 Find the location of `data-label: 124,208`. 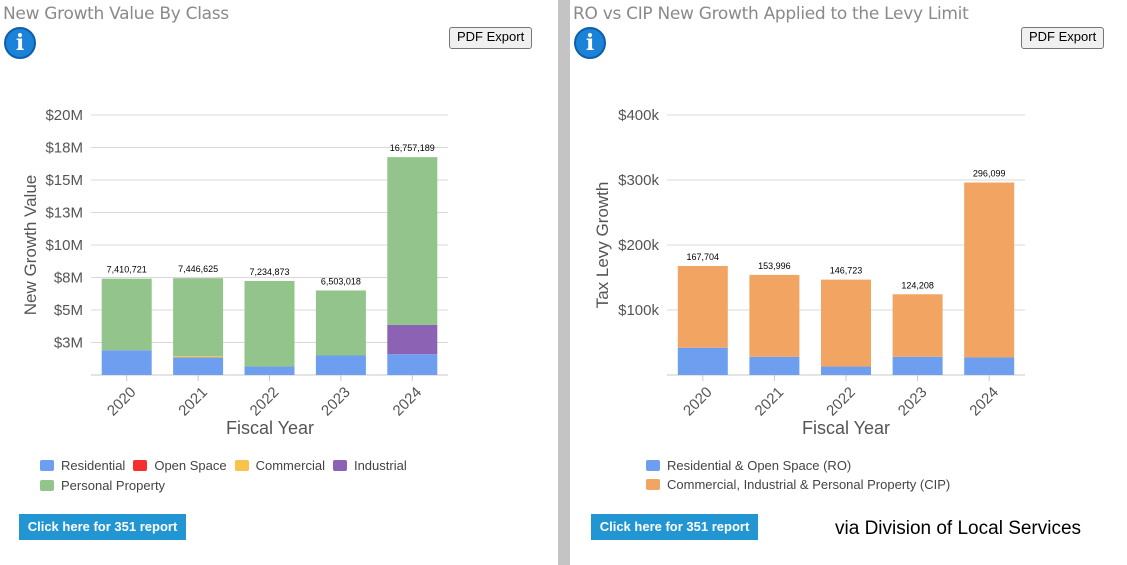

data-label: 124,208 is located at coordinates (917, 285).